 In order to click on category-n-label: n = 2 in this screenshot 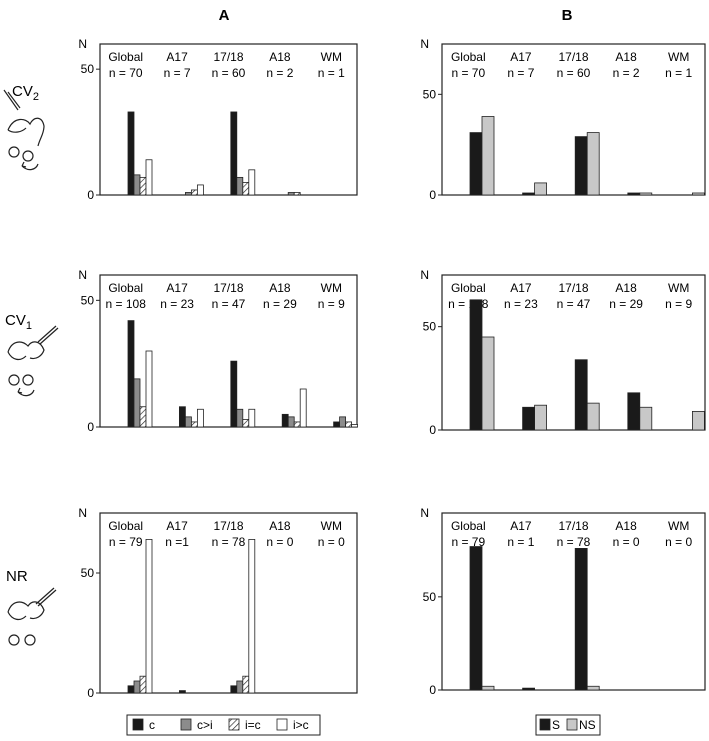, I will do `click(279, 73)`.